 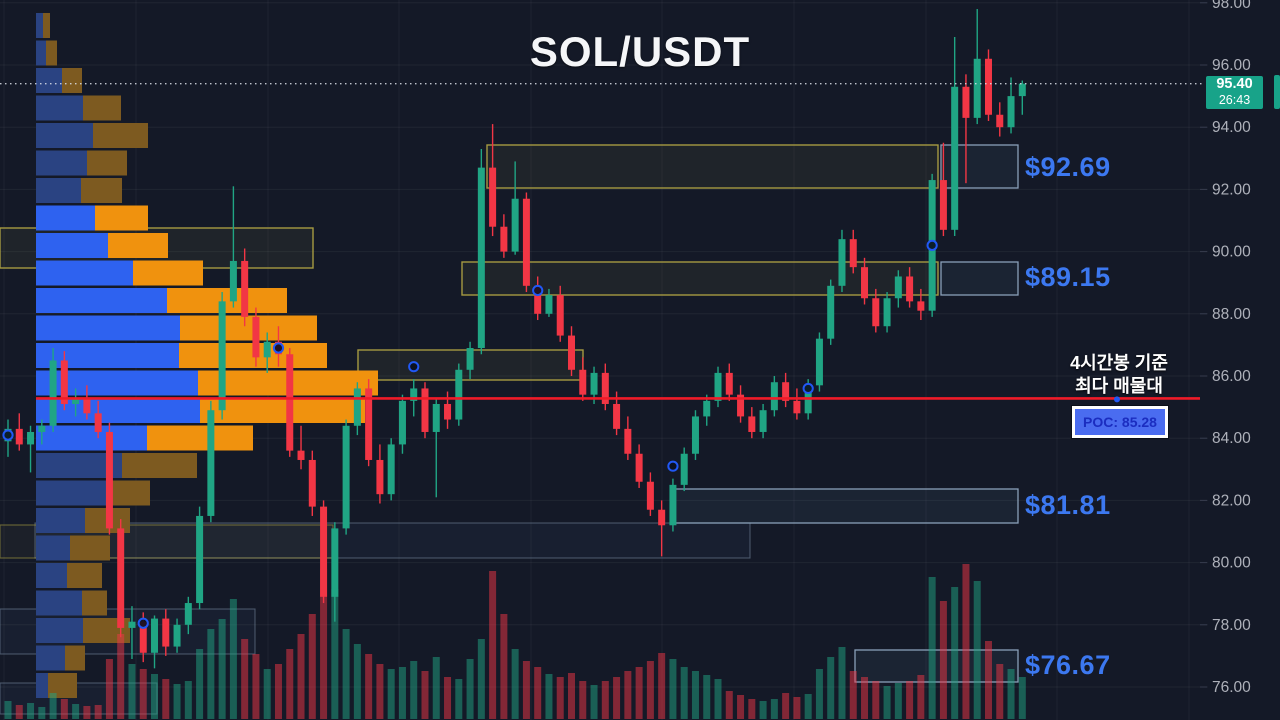 I want to click on price-axis-label: 98.00, so click(x=1231, y=6).